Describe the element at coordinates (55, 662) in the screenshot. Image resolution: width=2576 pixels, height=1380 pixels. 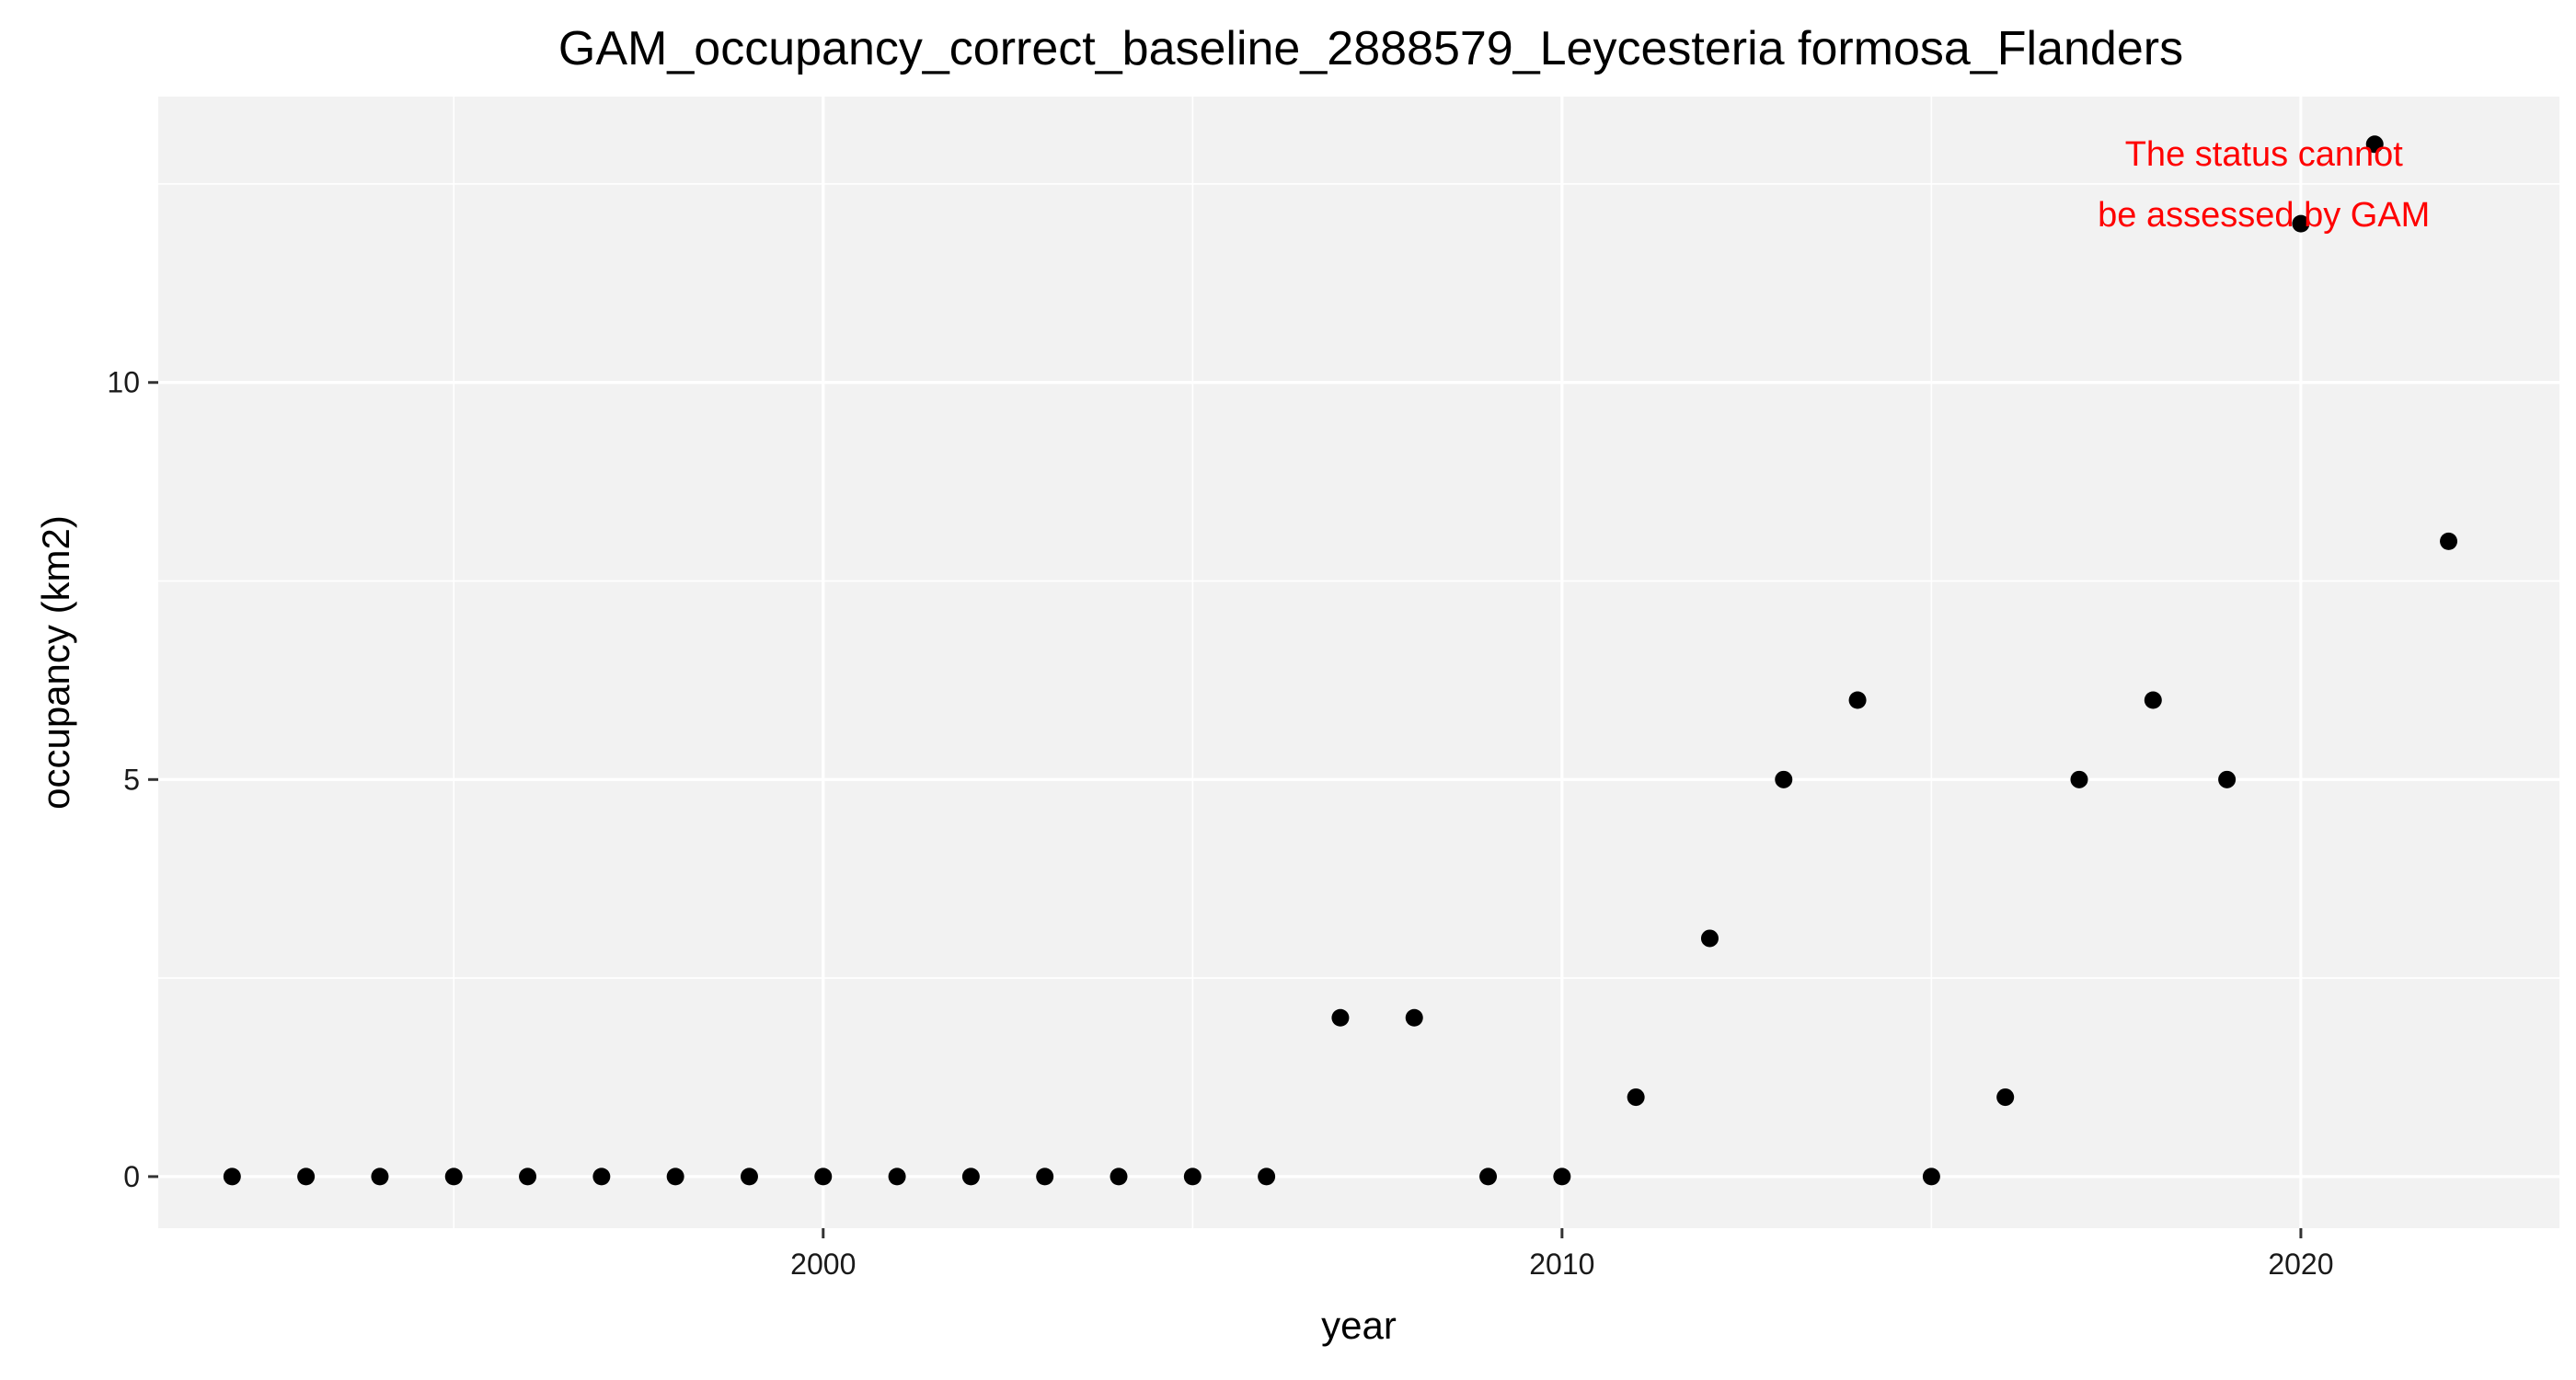
I see `y-axis-title: occupancy (km2)` at that location.